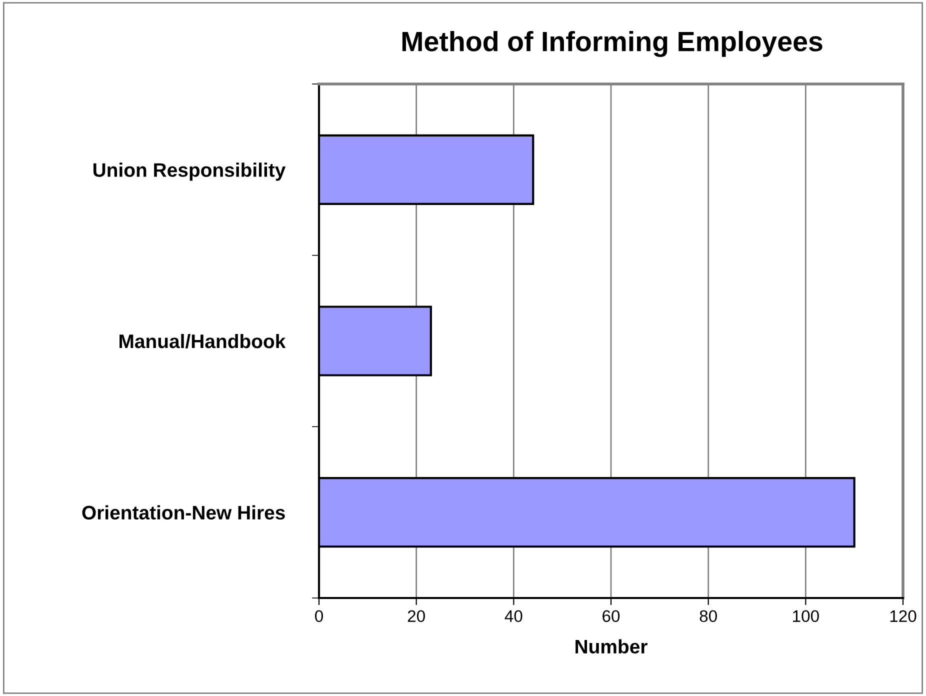 This screenshot has width=926, height=696. What do you see at coordinates (806, 616) in the screenshot?
I see `x-tick-label: 100` at bounding box center [806, 616].